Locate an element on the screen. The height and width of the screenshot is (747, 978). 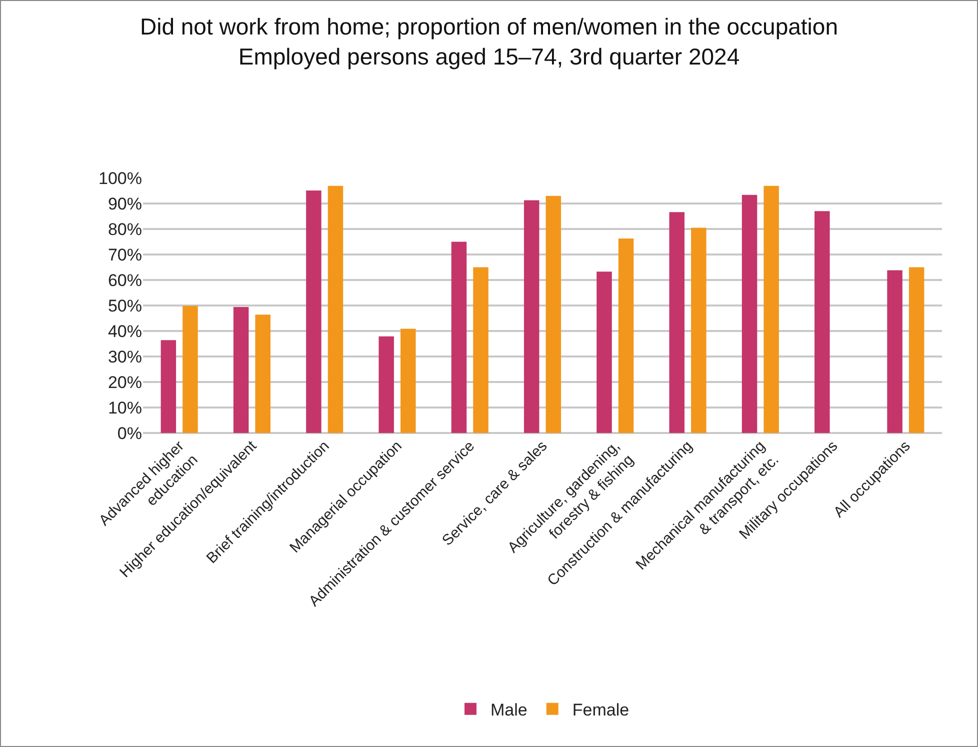
y-tick-label: 20% is located at coordinates (125, 382).